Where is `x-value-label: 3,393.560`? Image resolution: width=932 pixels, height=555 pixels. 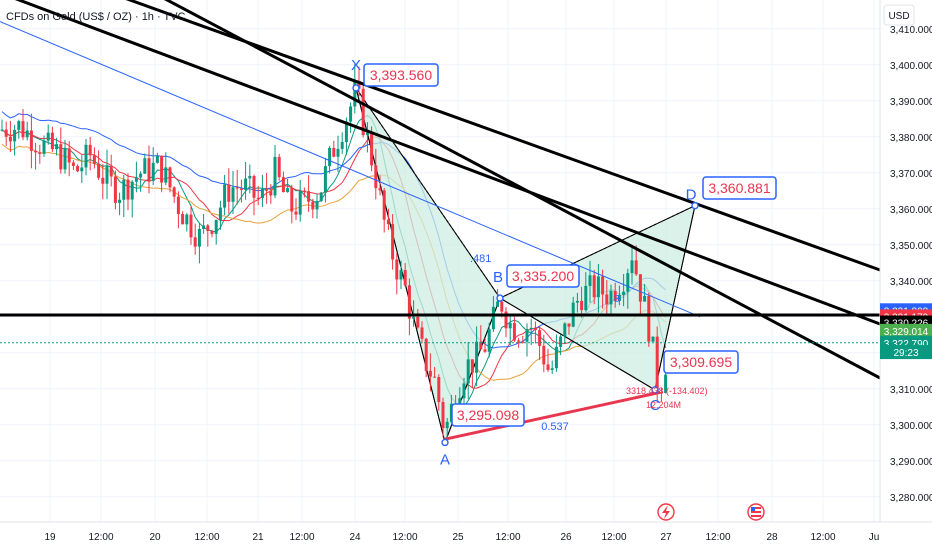 x-value-label: 3,393.560 is located at coordinates (401, 75).